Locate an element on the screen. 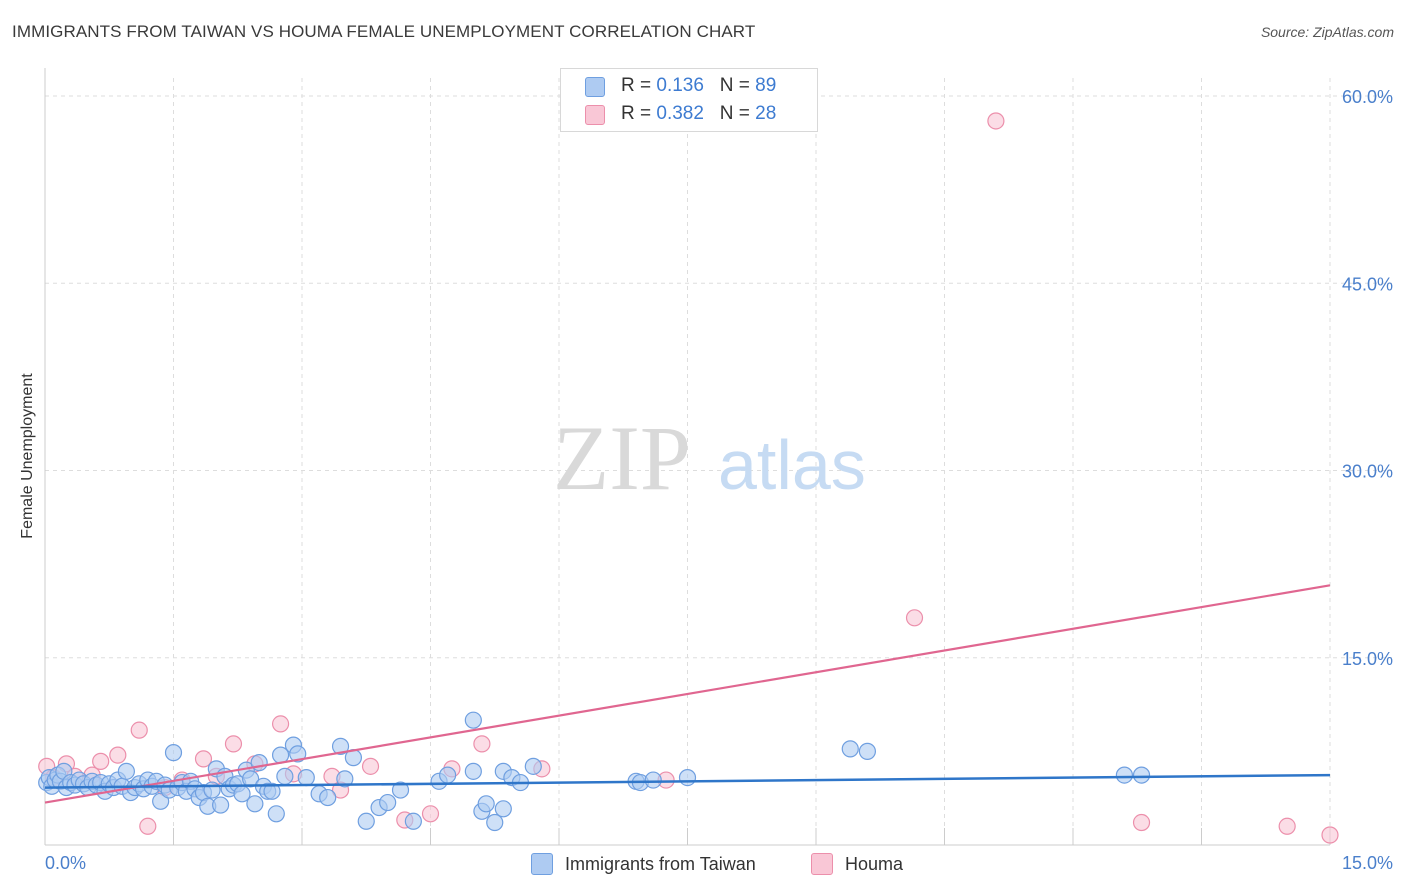 The width and height of the screenshot is (1406, 892). houma-legend-swatch is located at coordinates (822, 864).